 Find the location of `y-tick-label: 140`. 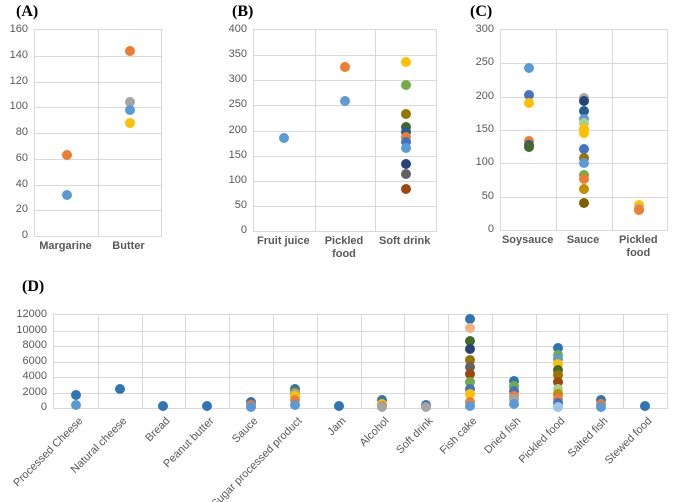

y-tick-label: 140 is located at coordinates (18, 54).